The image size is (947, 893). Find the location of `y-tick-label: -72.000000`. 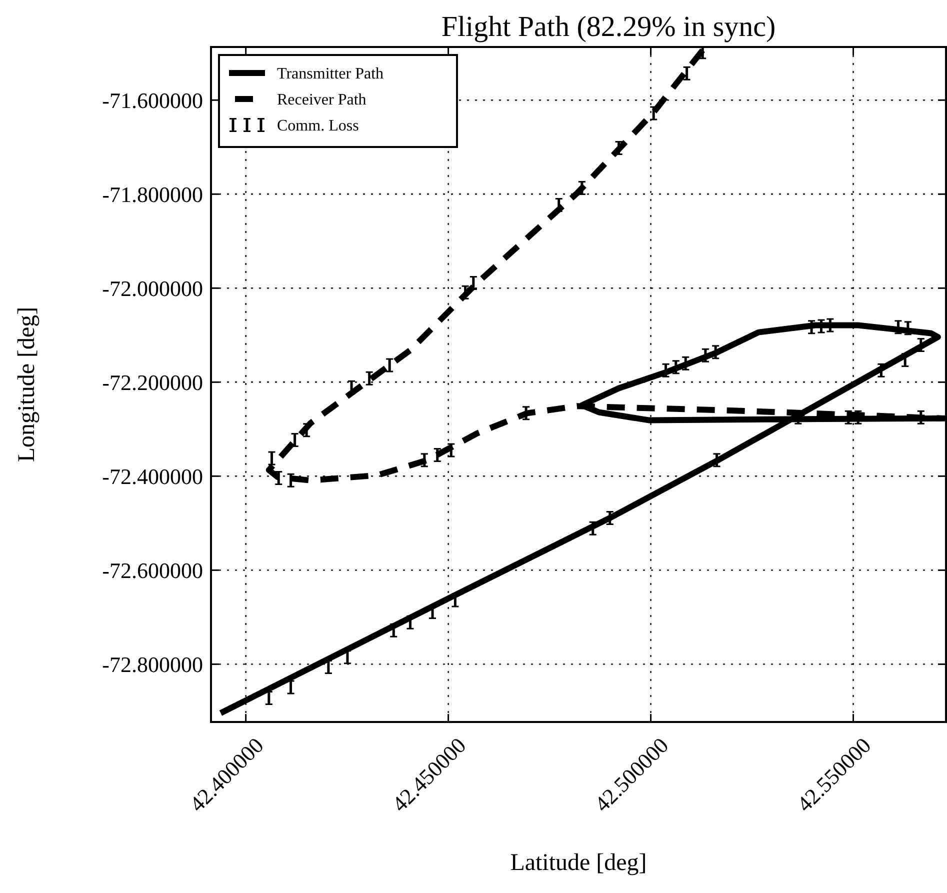

y-tick-label: -72.000000 is located at coordinates (152, 288).